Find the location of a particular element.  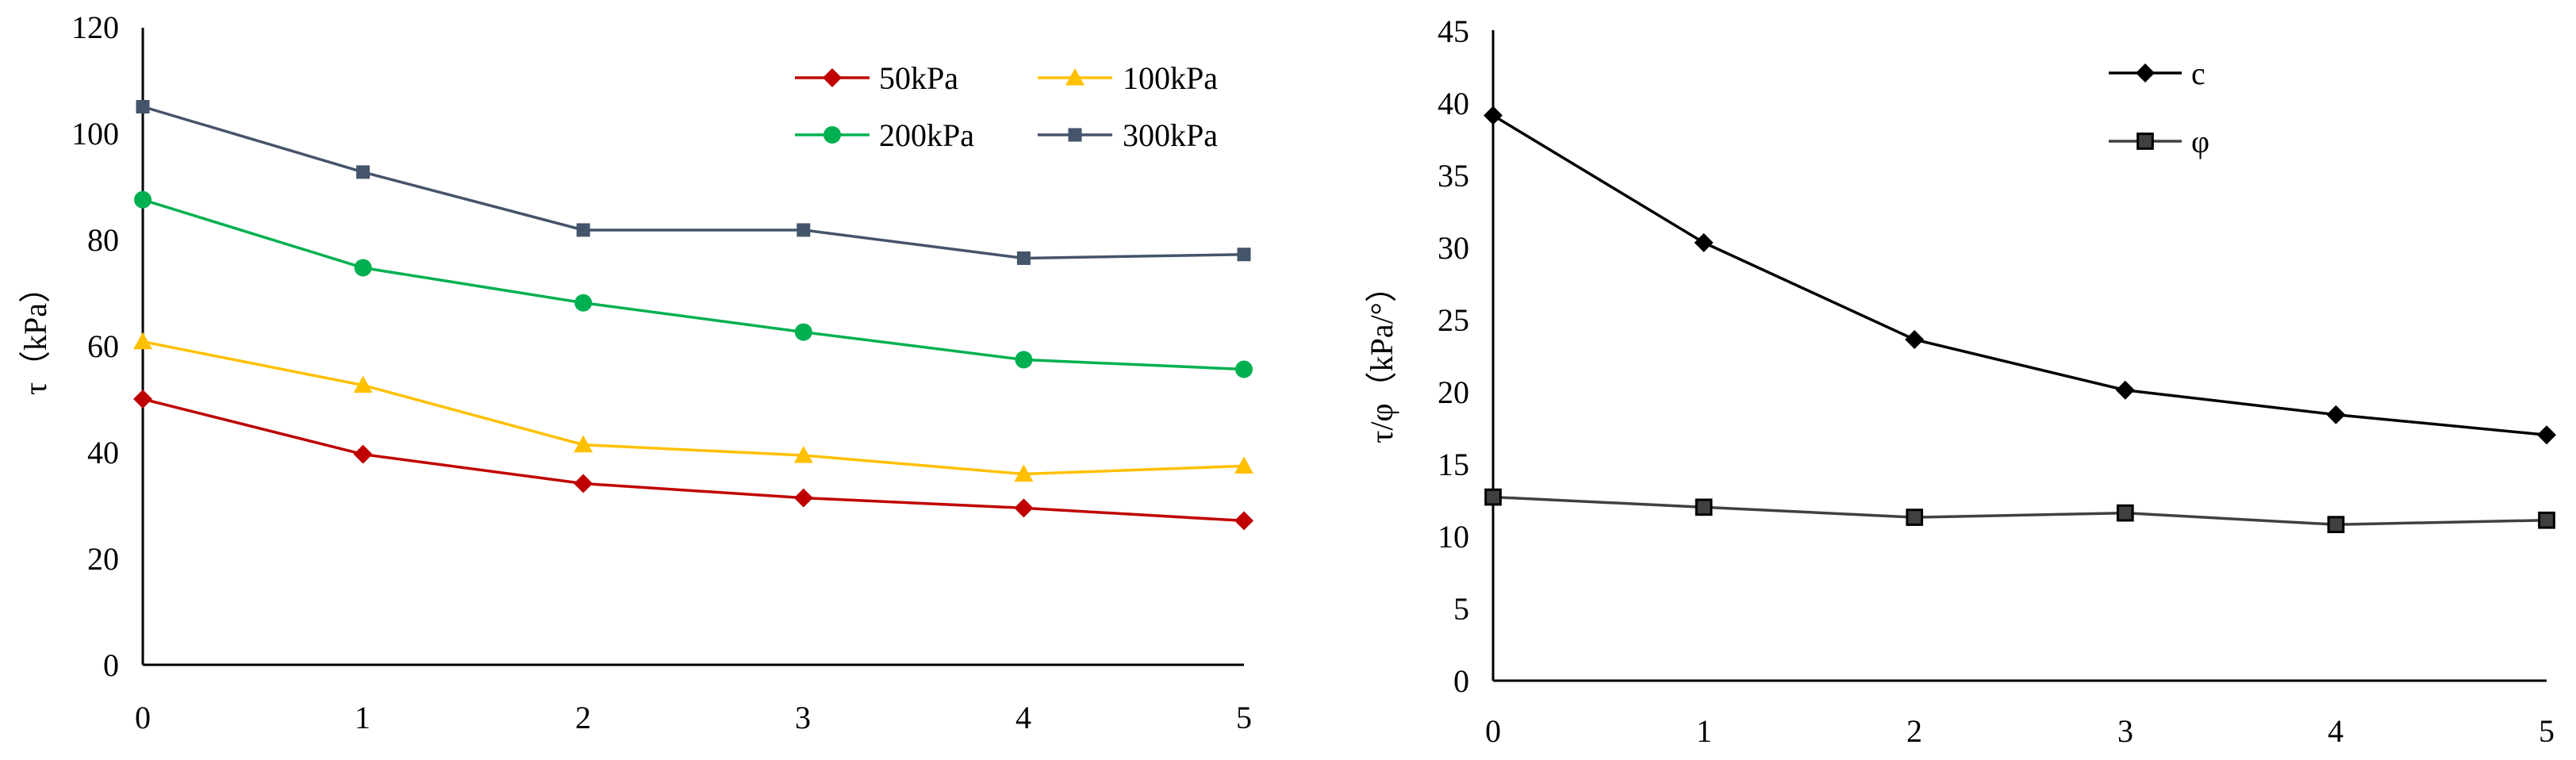

right-ytick-10: 10 is located at coordinates (1453, 537).